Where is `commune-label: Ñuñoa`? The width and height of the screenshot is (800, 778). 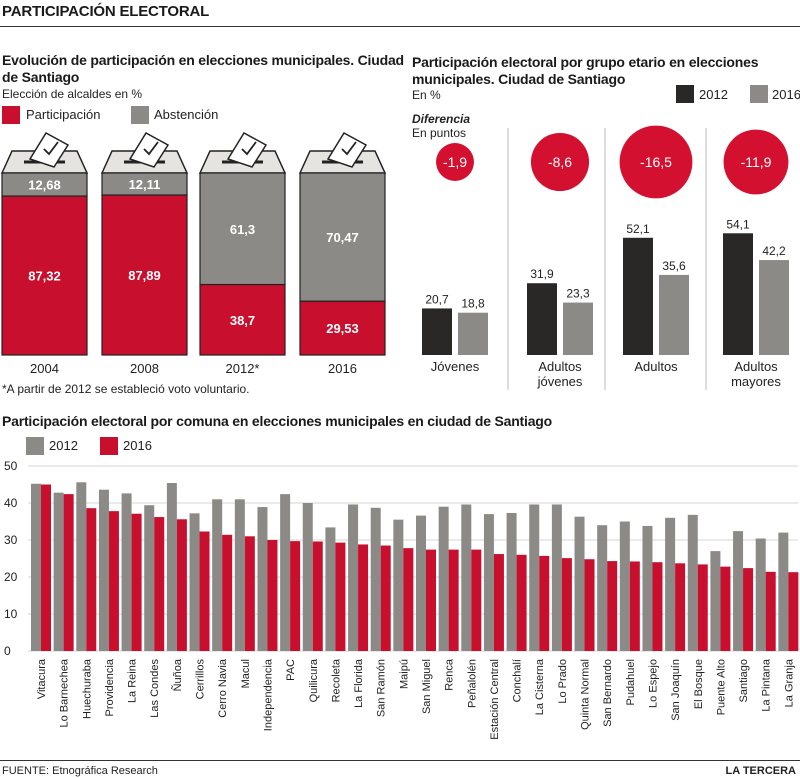 commune-label: Ñuñoa is located at coordinates (177, 674).